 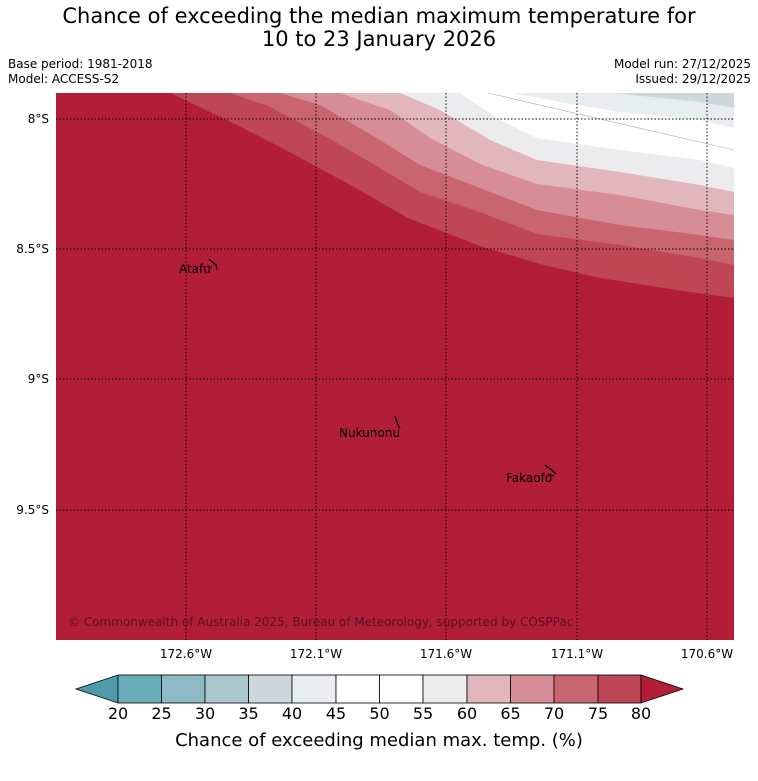 I want to click on colorbar-tick: 60, so click(x=467, y=713).